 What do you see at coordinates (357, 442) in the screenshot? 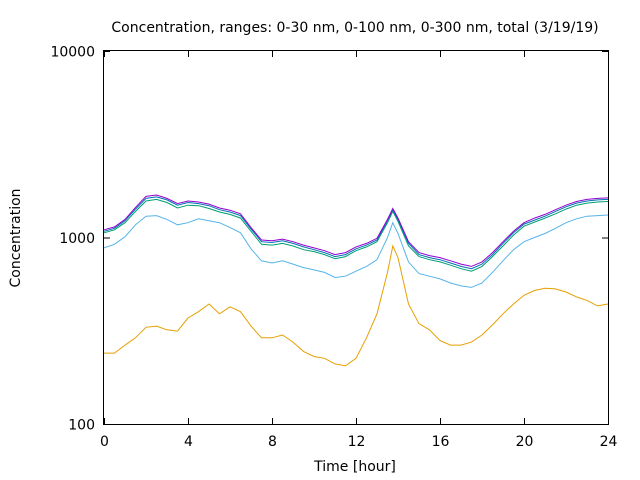
I see `x-tick-label: 12` at bounding box center [357, 442].